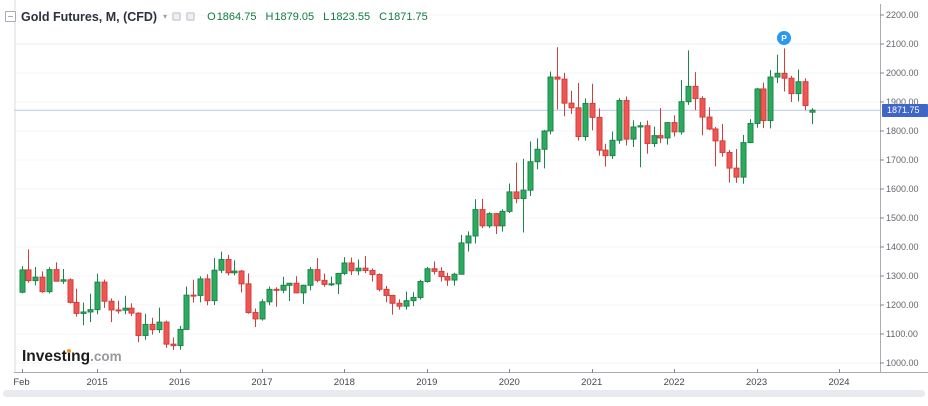 The image size is (928, 406). What do you see at coordinates (211, 16) in the screenshot?
I see `open-label: O` at bounding box center [211, 16].